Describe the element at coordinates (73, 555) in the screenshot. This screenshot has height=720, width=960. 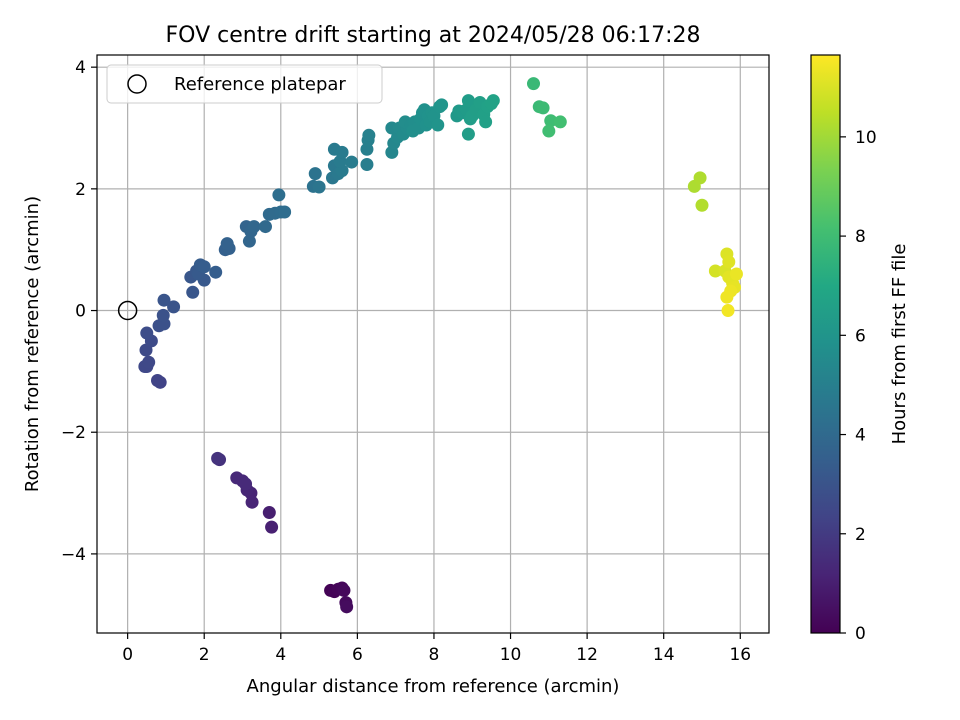
I see `y-tick-label: −4` at that location.